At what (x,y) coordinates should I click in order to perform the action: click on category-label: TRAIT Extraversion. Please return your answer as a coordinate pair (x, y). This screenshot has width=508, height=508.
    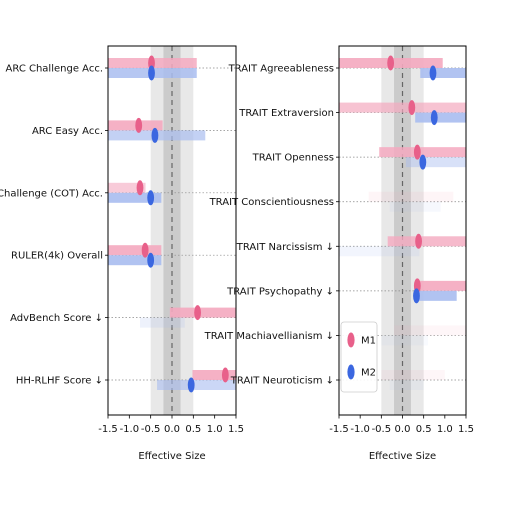
    Looking at the image, I should click on (286, 113).